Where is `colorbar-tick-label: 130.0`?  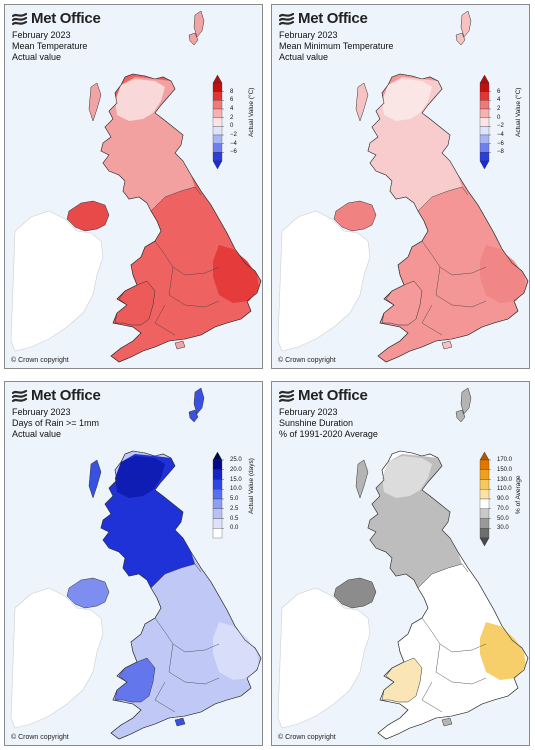
colorbar-tick-label: 130.0 is located at coordinates (505, 479).